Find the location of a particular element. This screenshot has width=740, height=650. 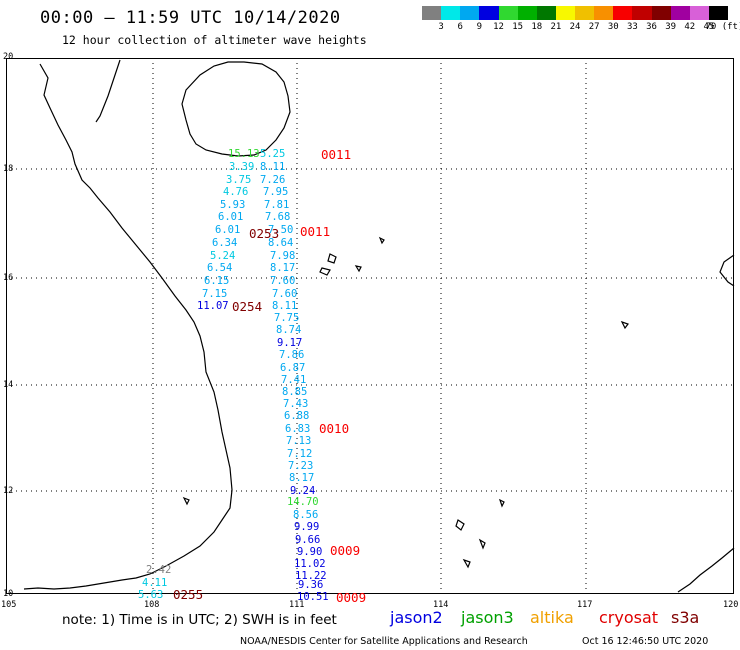

color-scale-label: 9 is located at coordinates (479, 27).